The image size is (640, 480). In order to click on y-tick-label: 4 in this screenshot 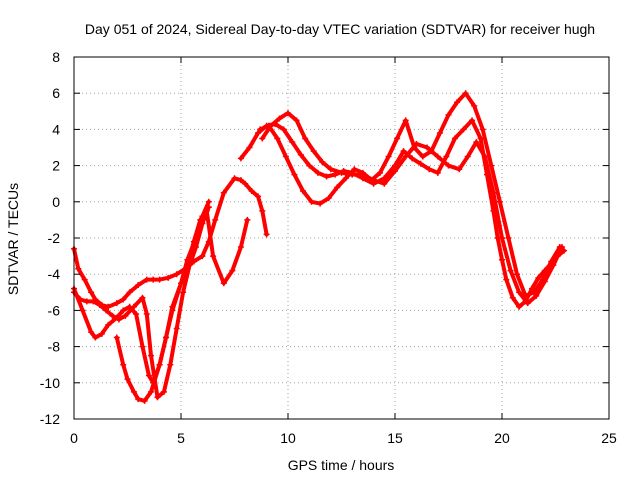, I will do `click(56, 129)`.